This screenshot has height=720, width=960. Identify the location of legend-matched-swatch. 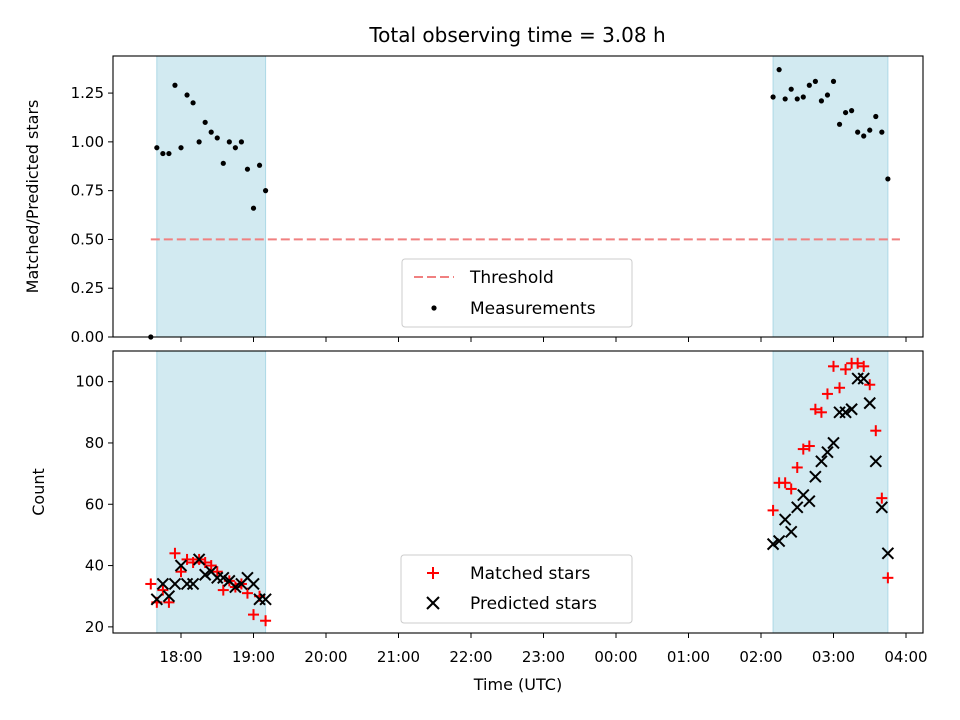
(433, 573).